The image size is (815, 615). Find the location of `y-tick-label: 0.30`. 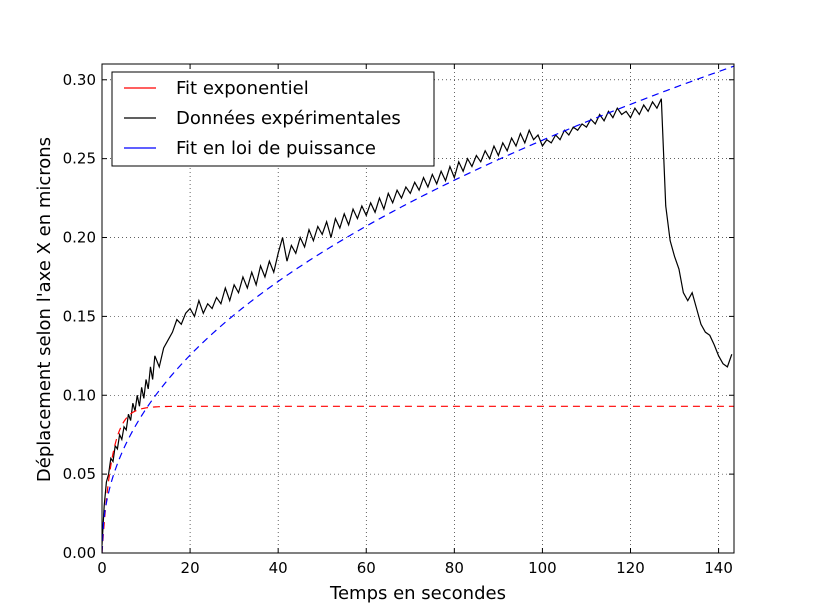

y-tick-label: 0.30 is located at coordinates (79, 80).